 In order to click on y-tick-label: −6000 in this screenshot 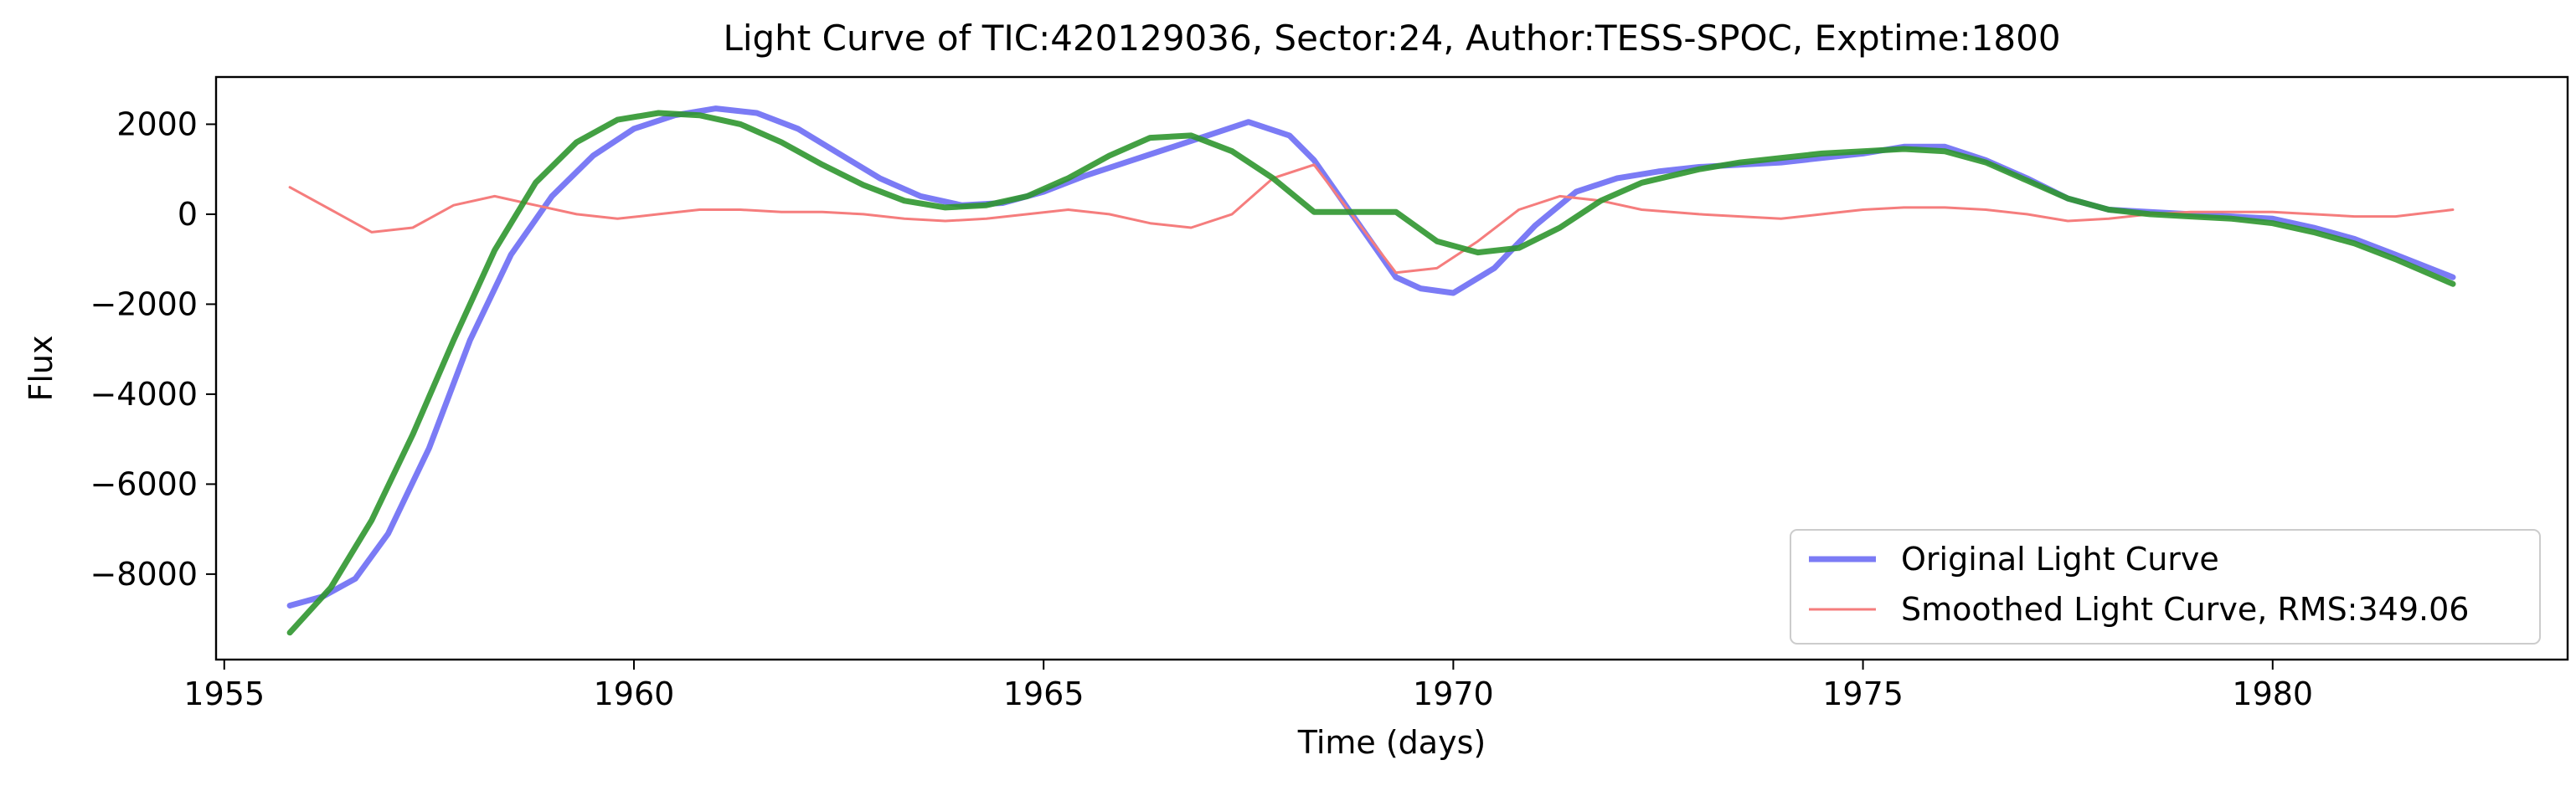, I will do `click(144, 483)`.